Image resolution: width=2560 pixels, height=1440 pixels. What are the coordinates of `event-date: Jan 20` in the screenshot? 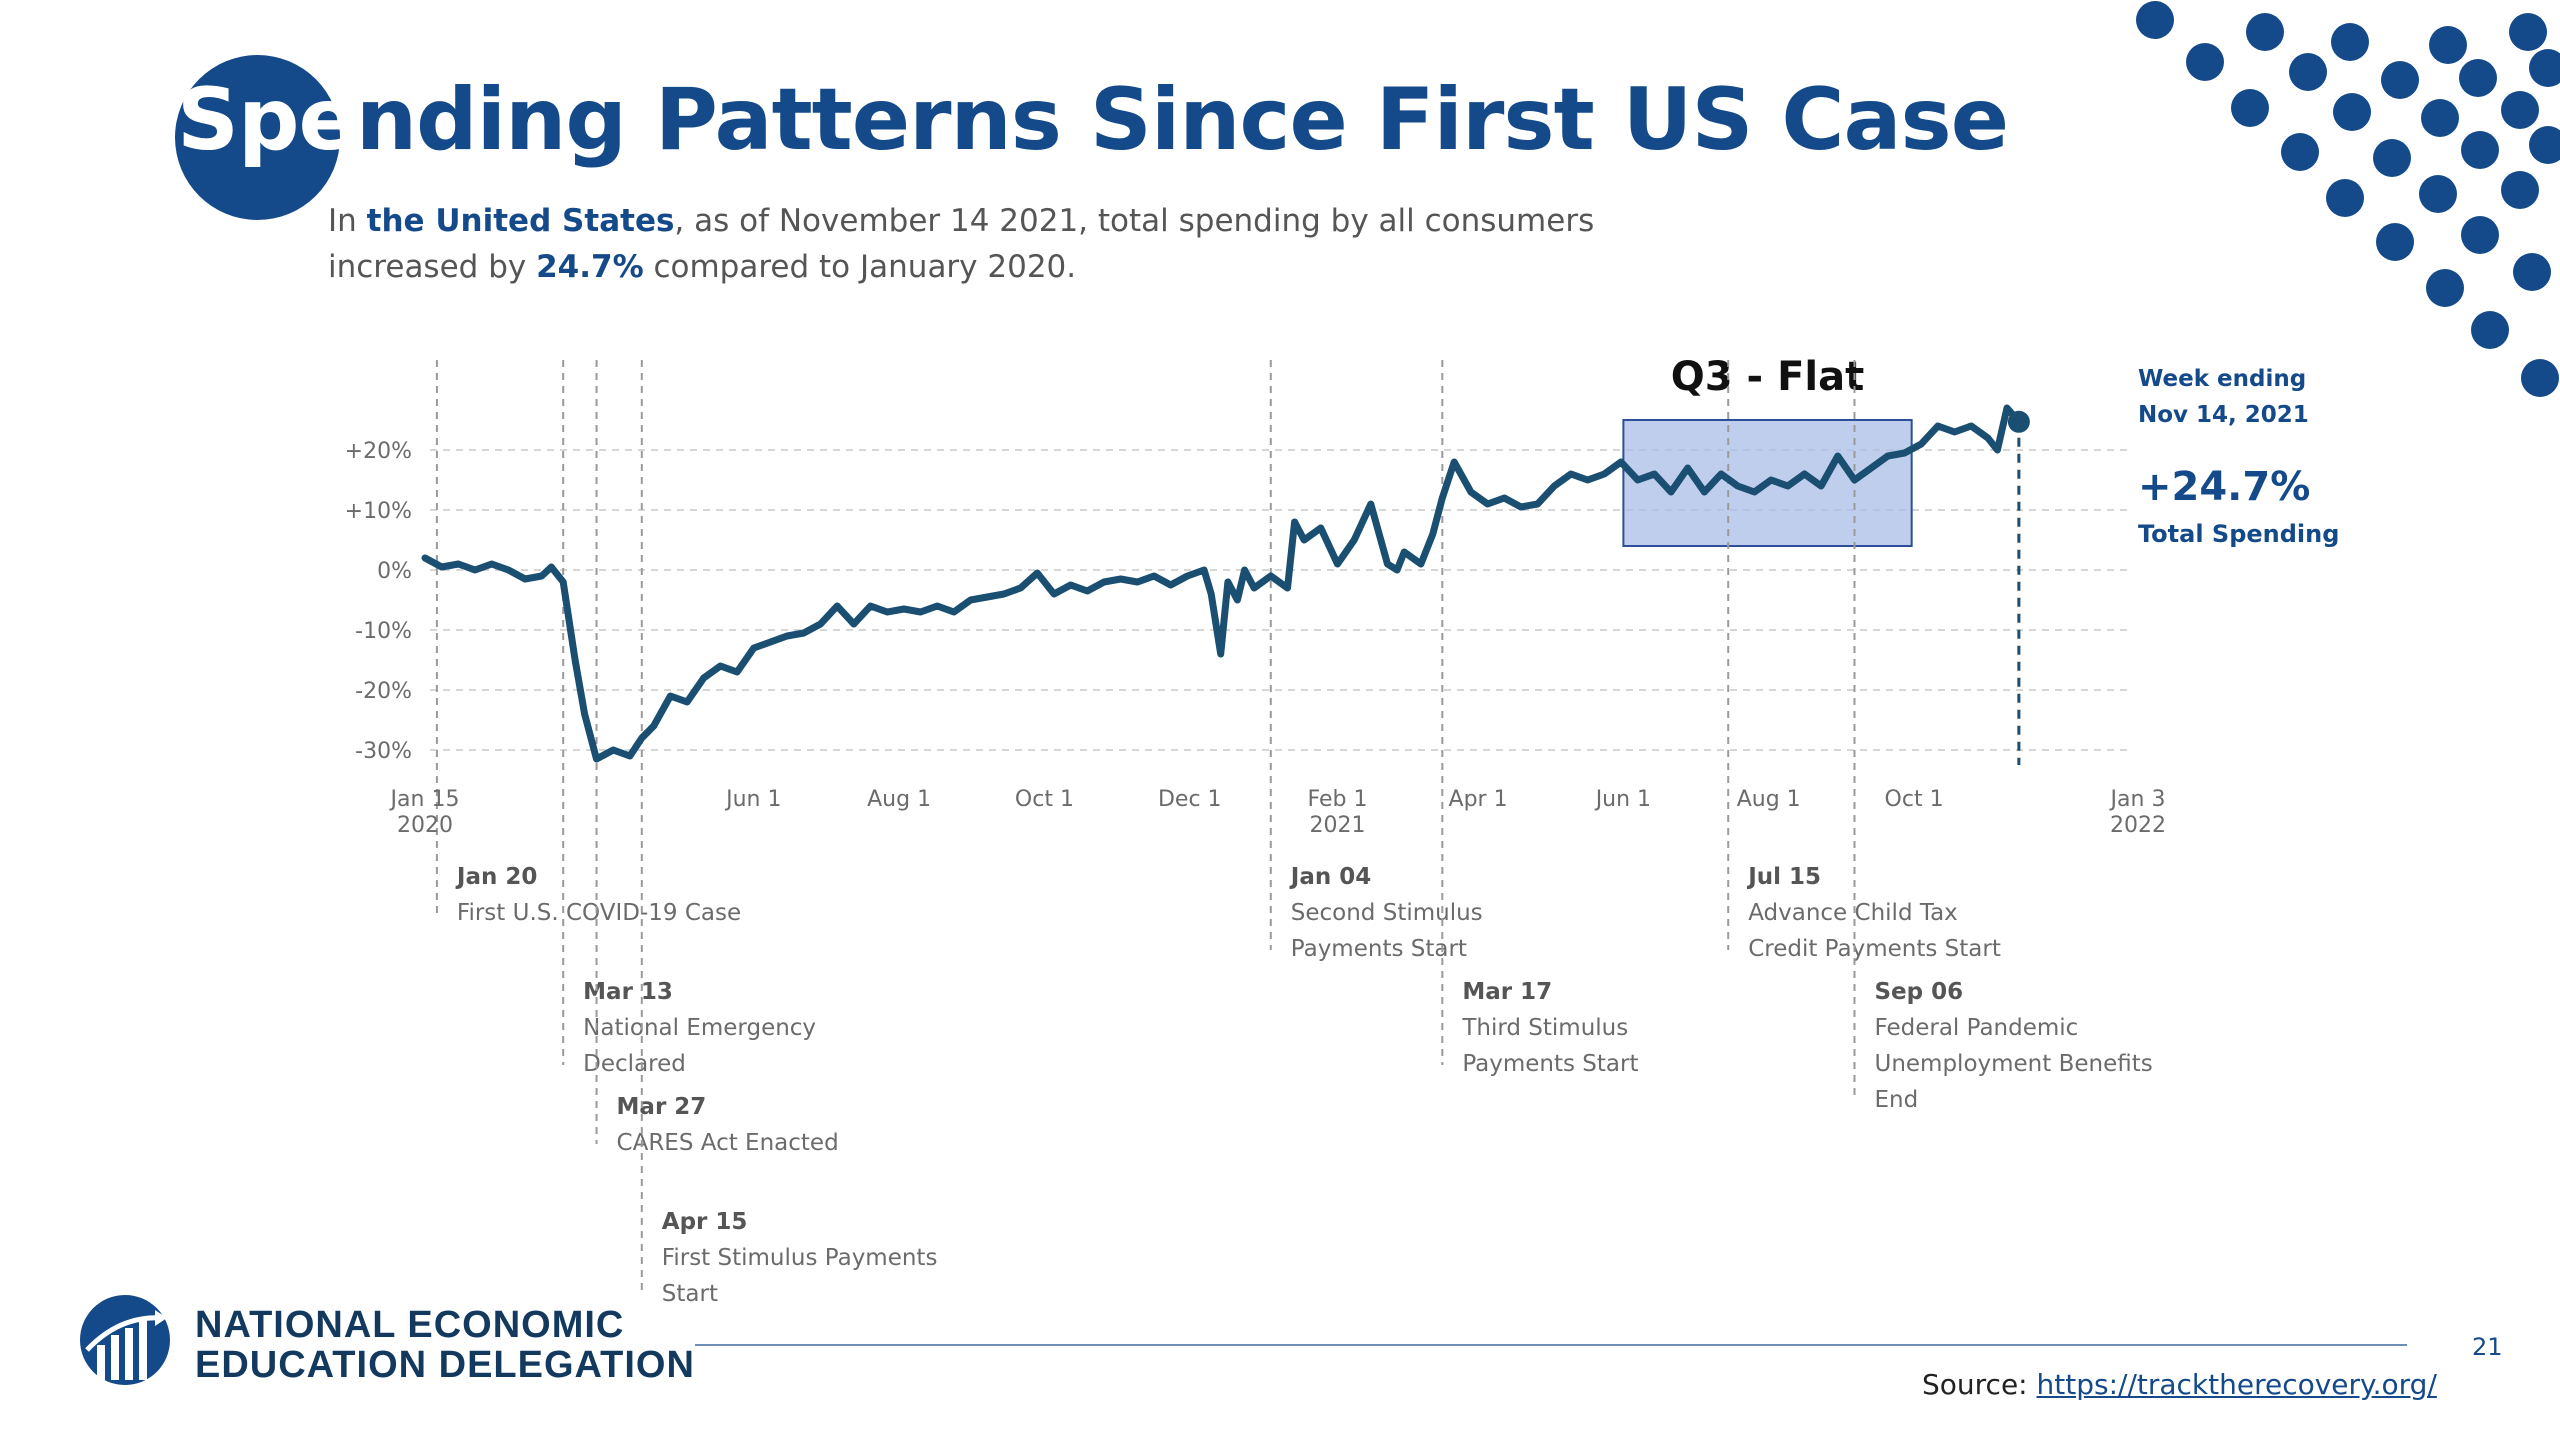 It's located at (496, 877).